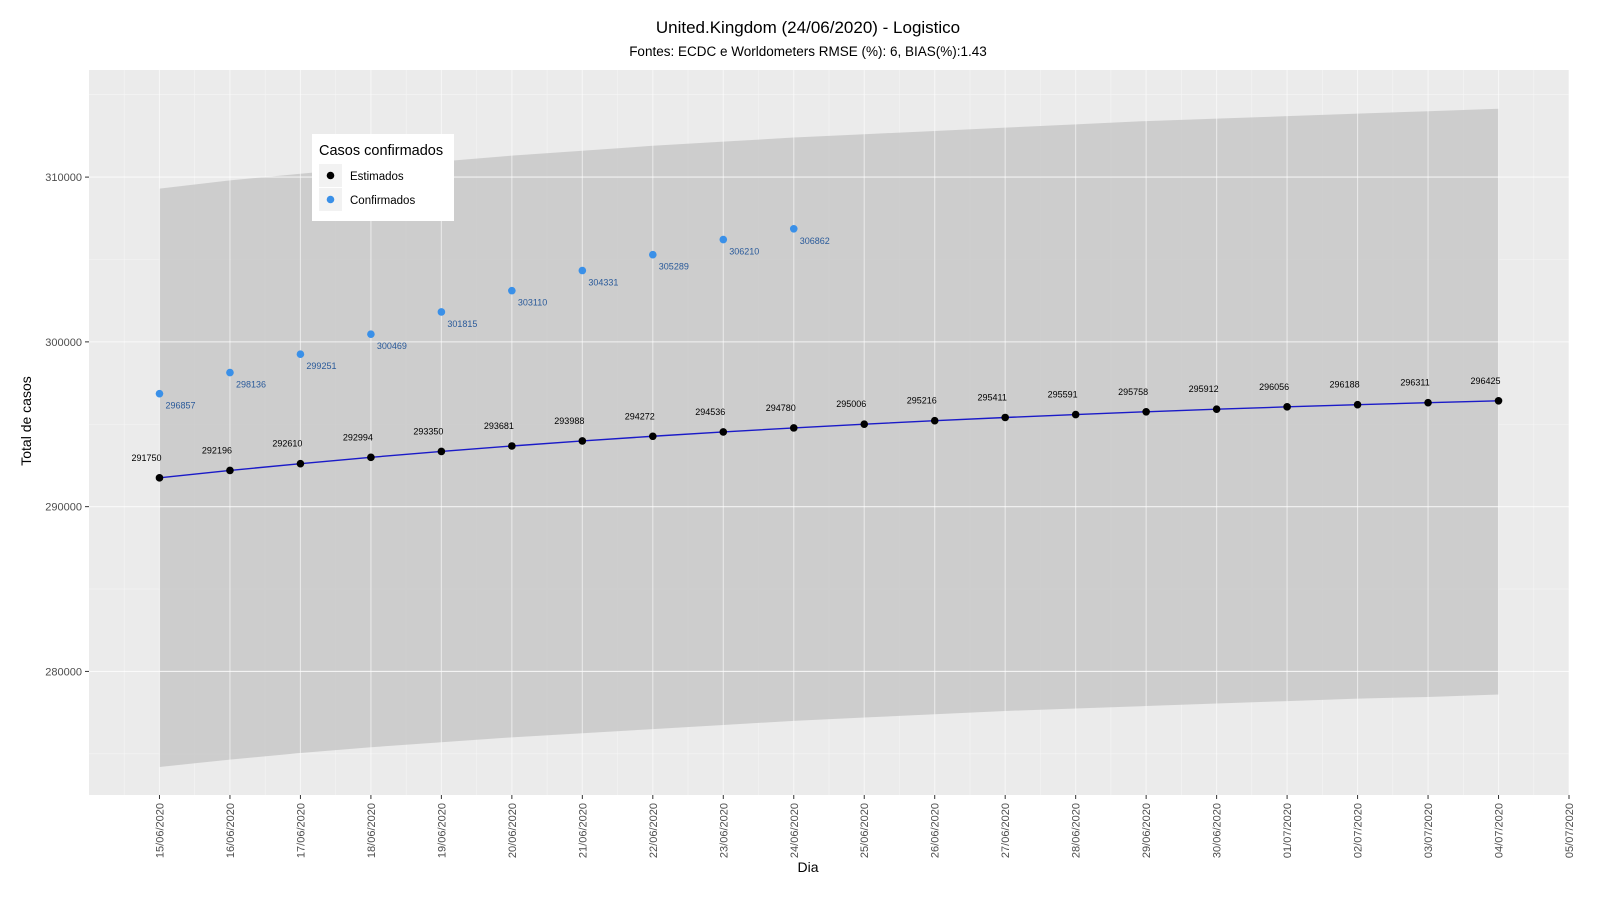 Image resolution: width=1600 pixels, height=905 pixels. I want to click on x-tick-label: 27/06/2020, so click(1006, 830).